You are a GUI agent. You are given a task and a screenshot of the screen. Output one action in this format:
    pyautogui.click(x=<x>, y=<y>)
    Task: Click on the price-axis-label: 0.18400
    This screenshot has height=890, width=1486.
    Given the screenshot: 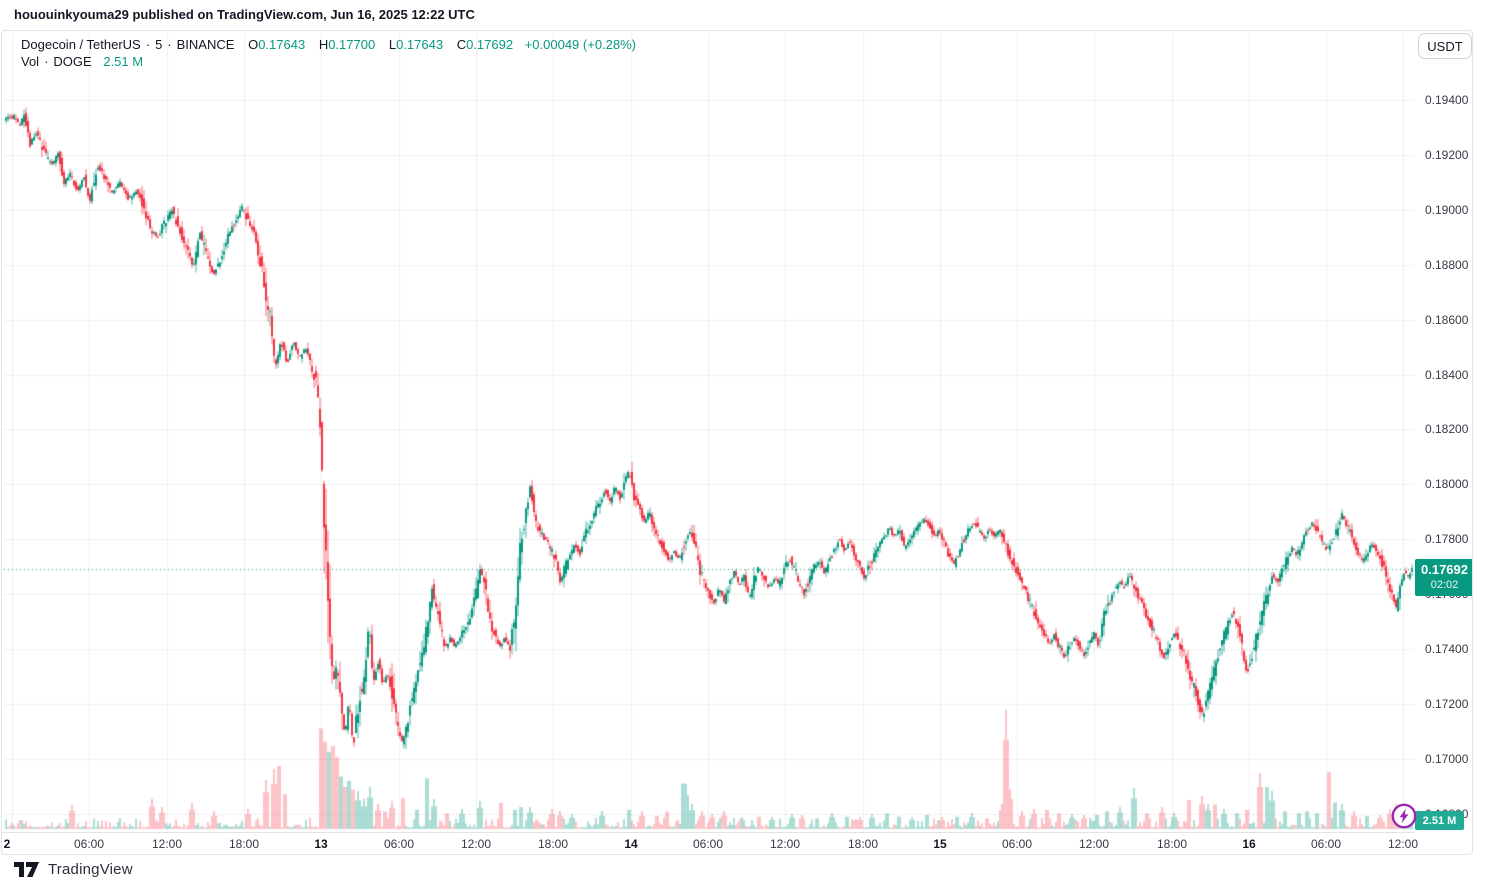 What is the action you would take?
    pyautogui.click(x=1447, y=375)
    